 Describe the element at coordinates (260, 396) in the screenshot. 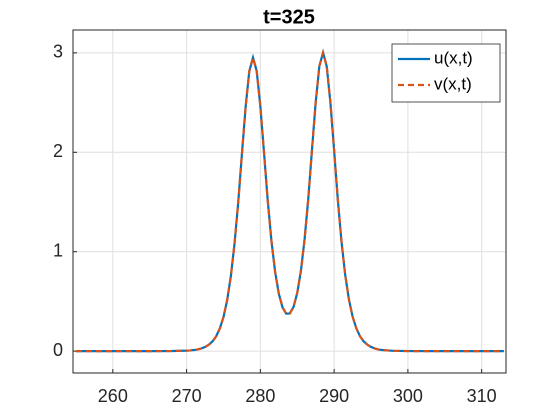

I see `x-tick-label: 280` at that location.